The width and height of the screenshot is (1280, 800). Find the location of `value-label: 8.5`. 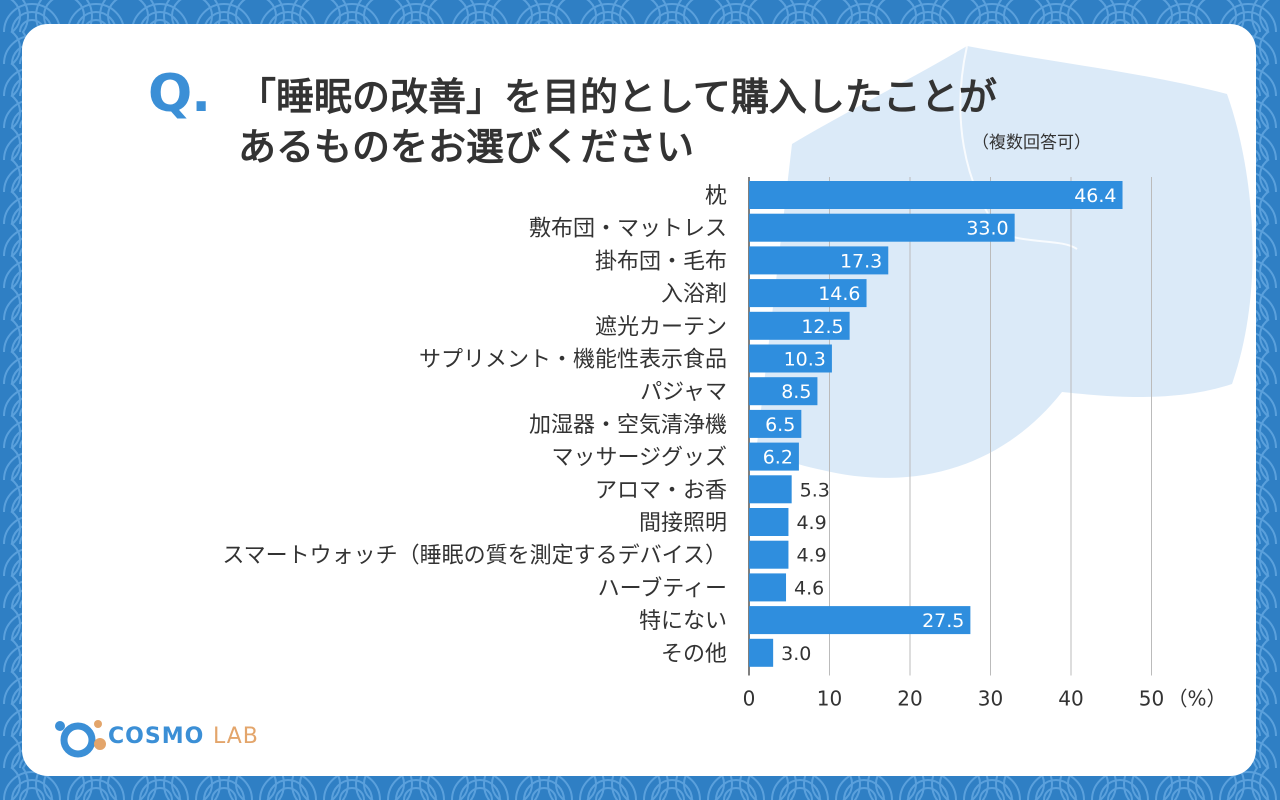

value-label: 8.5 is located at coordinates (796, 392).